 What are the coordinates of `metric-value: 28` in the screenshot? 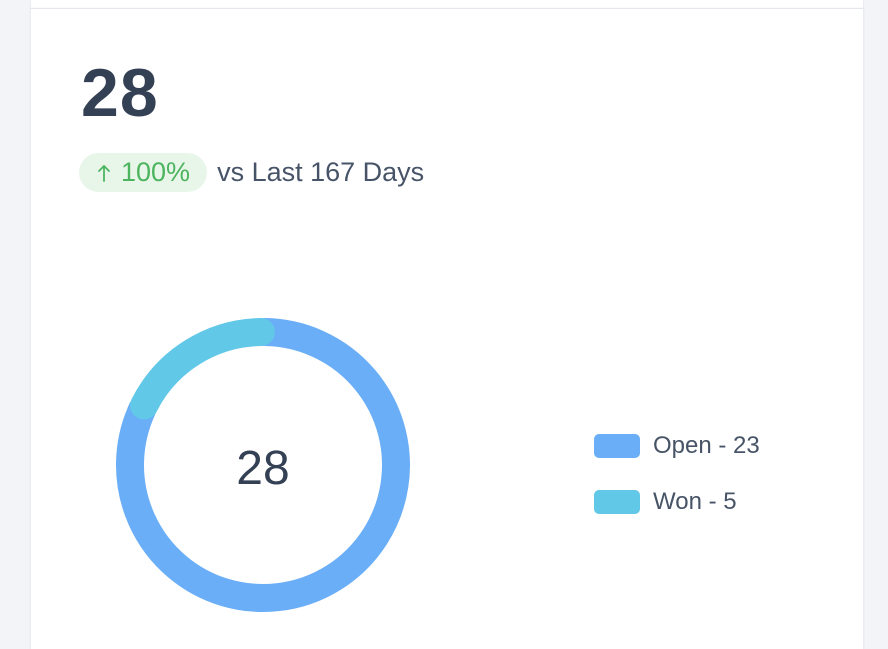 It's located at (120, 93).